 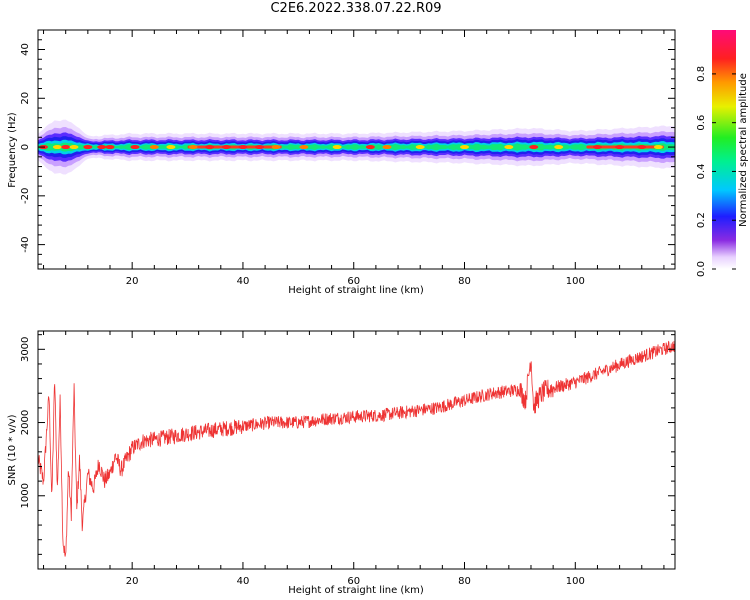 I want to click on colorbar-label: Normalized spectral amplitude, so click(x=743, y=150).